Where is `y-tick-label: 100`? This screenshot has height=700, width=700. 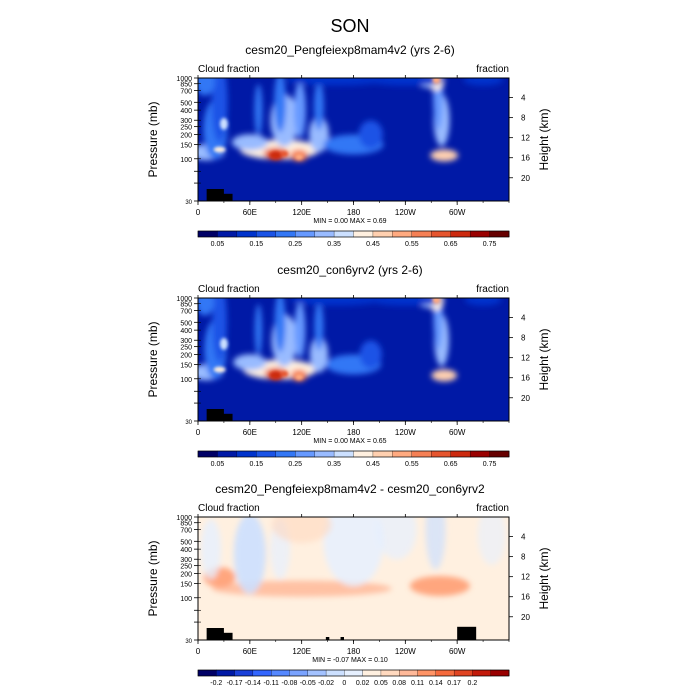
y-tick-label: 100 is located at coordinates (186, 380).